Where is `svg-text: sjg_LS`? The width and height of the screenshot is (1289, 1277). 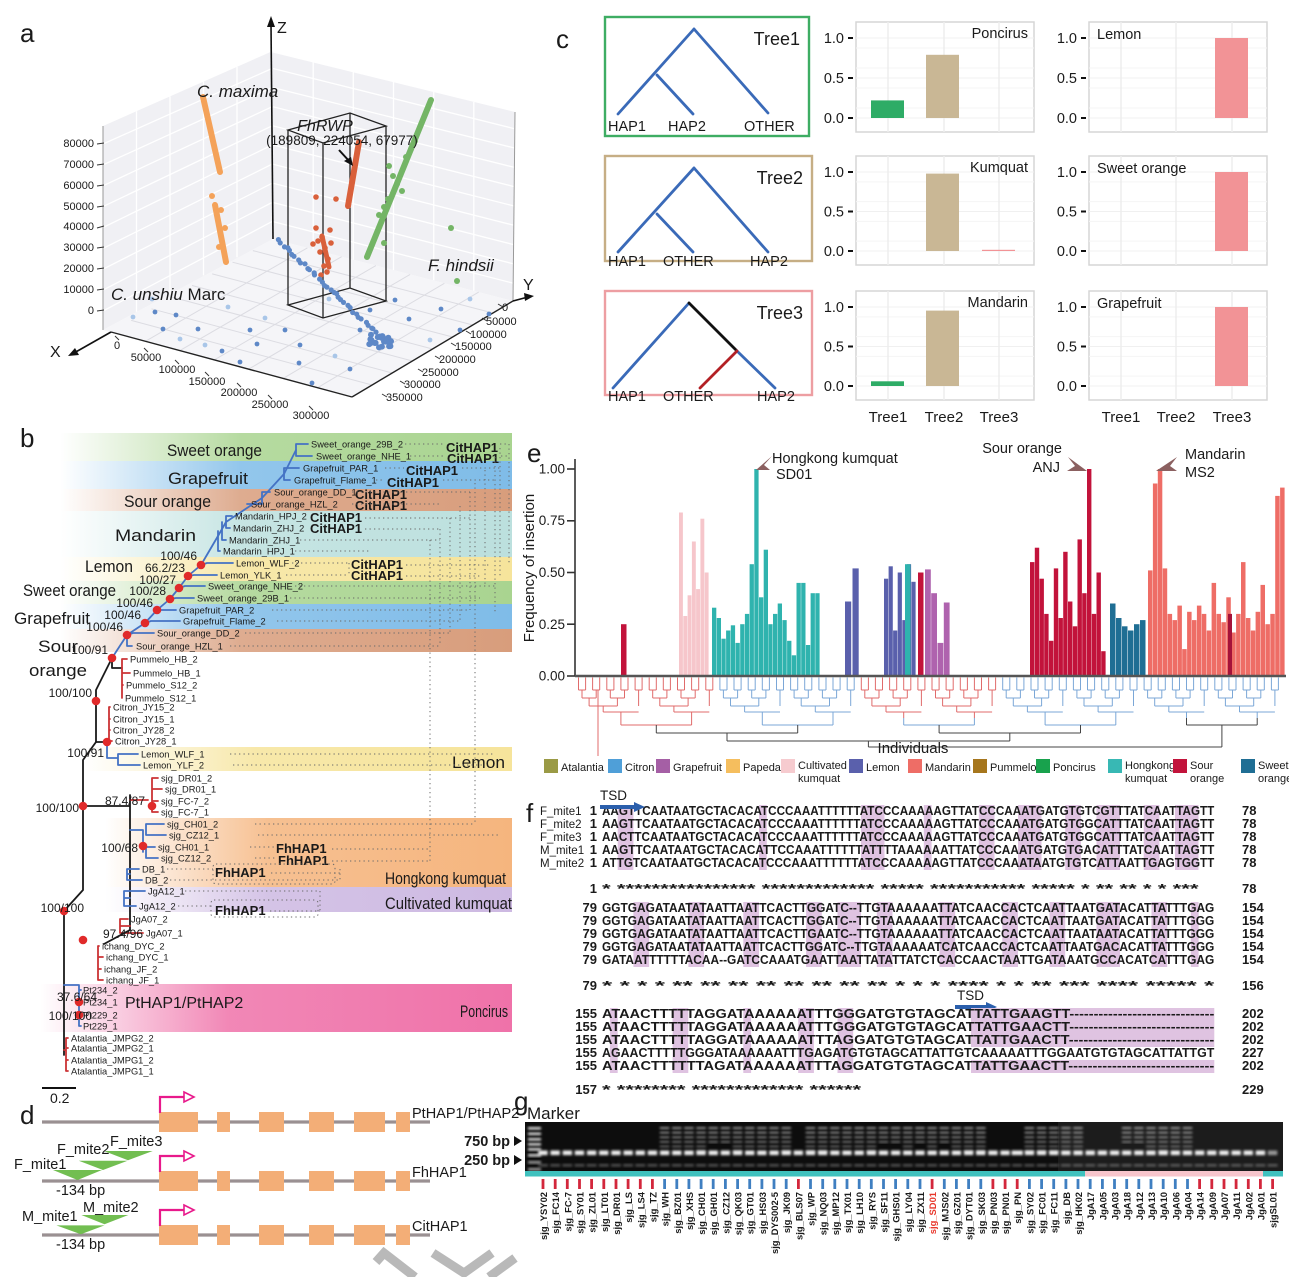
svg-text: sjg_LS is located at coordinates (628, 1207).